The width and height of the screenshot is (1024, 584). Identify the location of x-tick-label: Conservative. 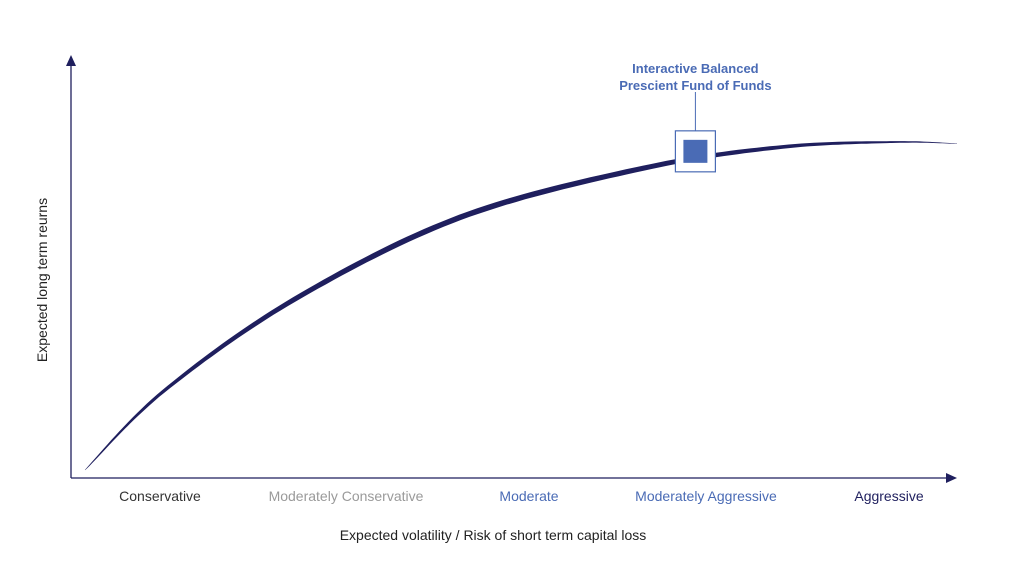
(160, 496).